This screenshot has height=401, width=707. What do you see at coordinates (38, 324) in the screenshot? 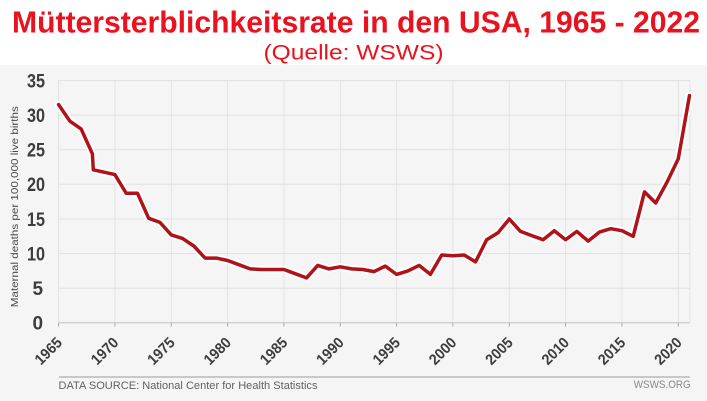
I see `svg-text: 0` at bounding box center [38, 324].